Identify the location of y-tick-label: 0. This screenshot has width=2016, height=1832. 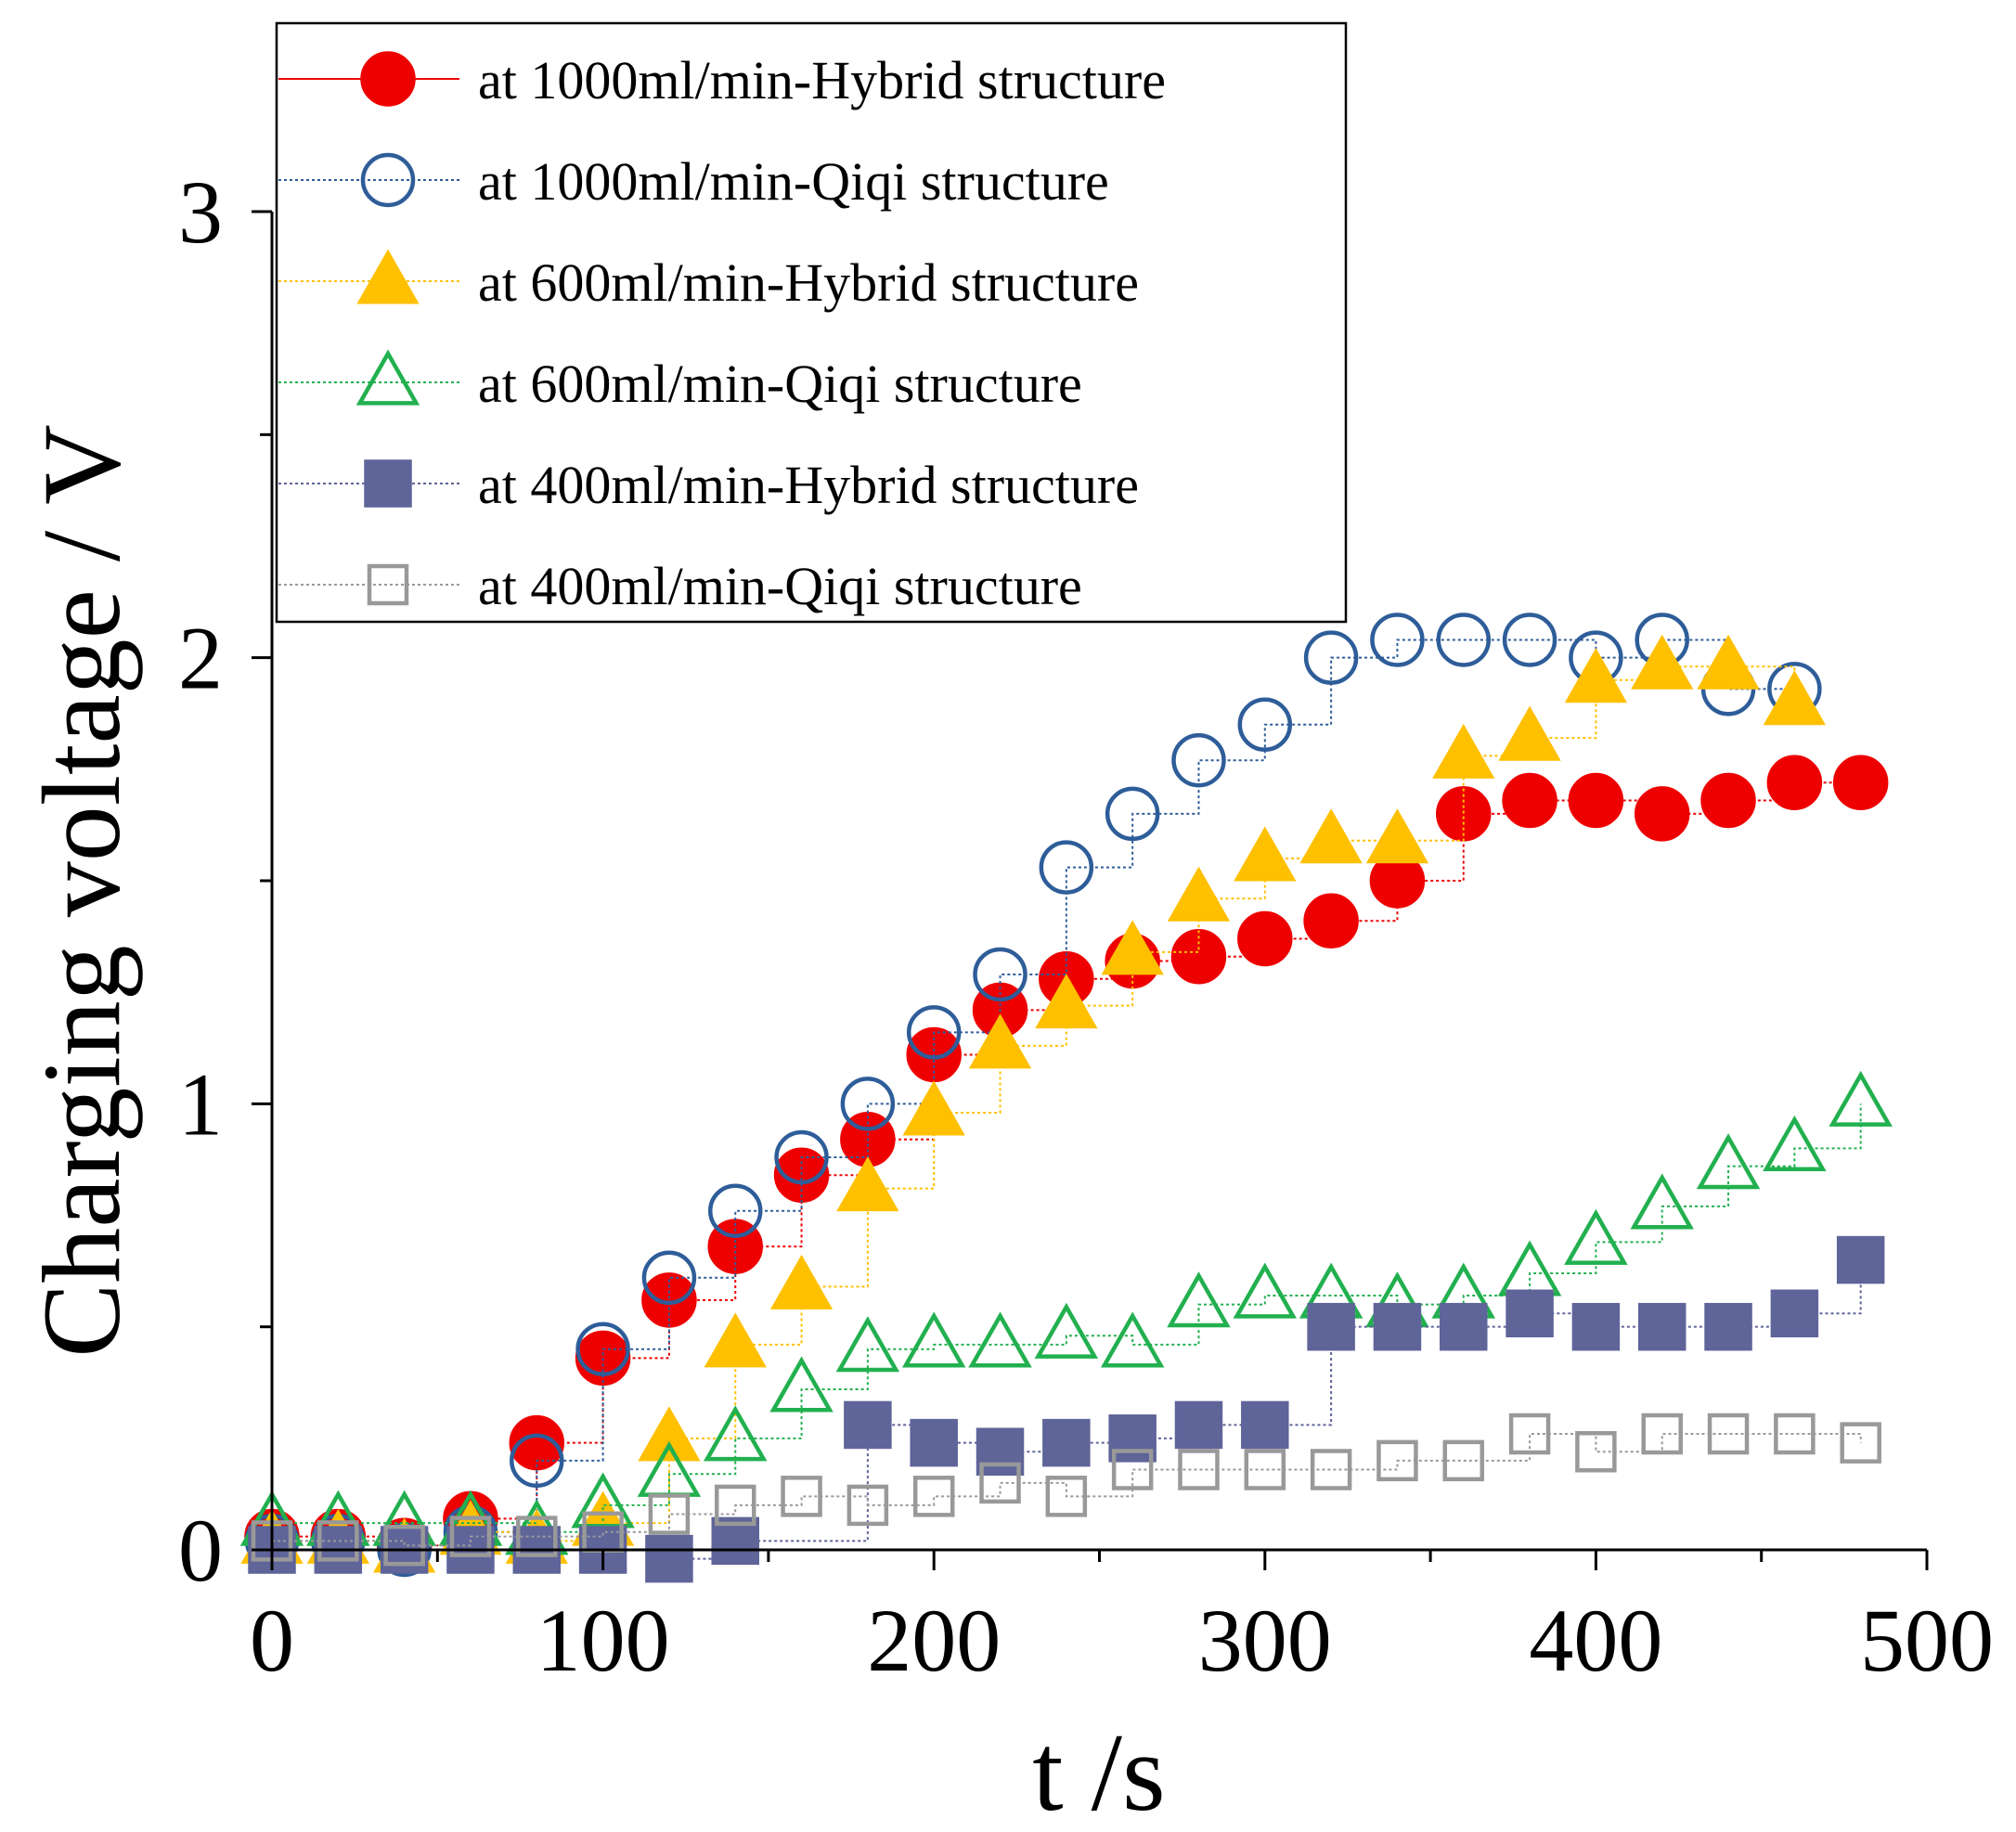
(200, 1550).